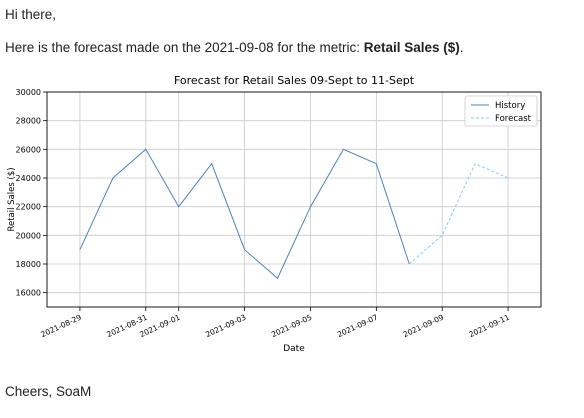 Image resolution: width=584 pixels, height=418 pixels. What do you see at coordinates (461, 47) in the screenshot?
I see `intro-suffix: .` at bounding box center [461, 47].